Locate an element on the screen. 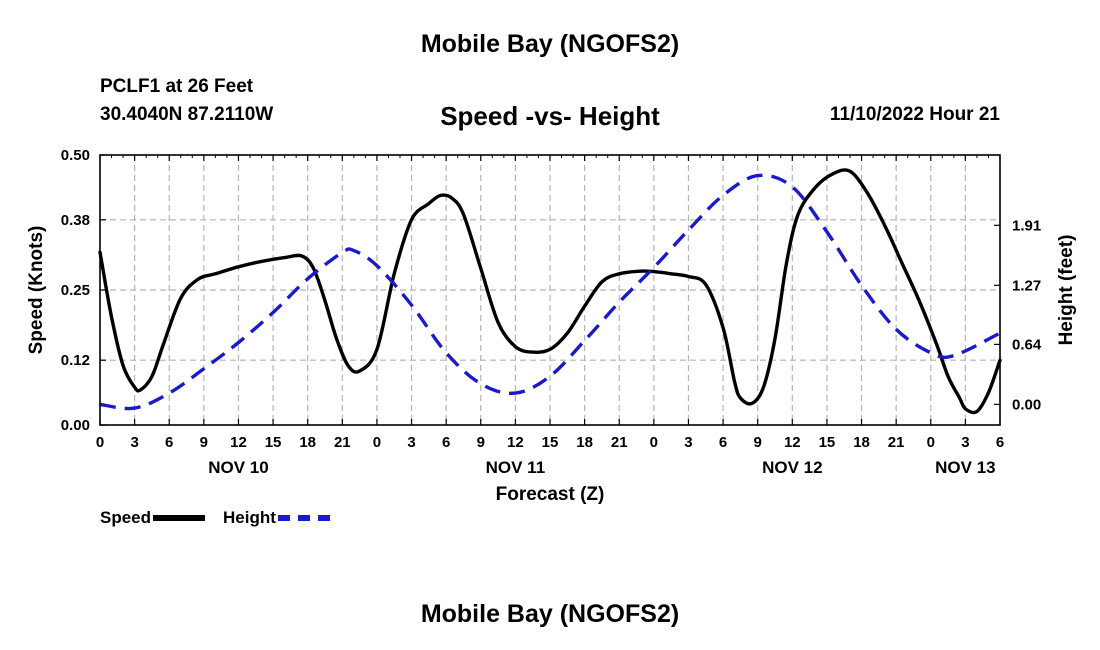 The width and height of the screenshot is (1100, 650). y-left-axis-label: Speed (Knots) is located at coordinates (36, 290).